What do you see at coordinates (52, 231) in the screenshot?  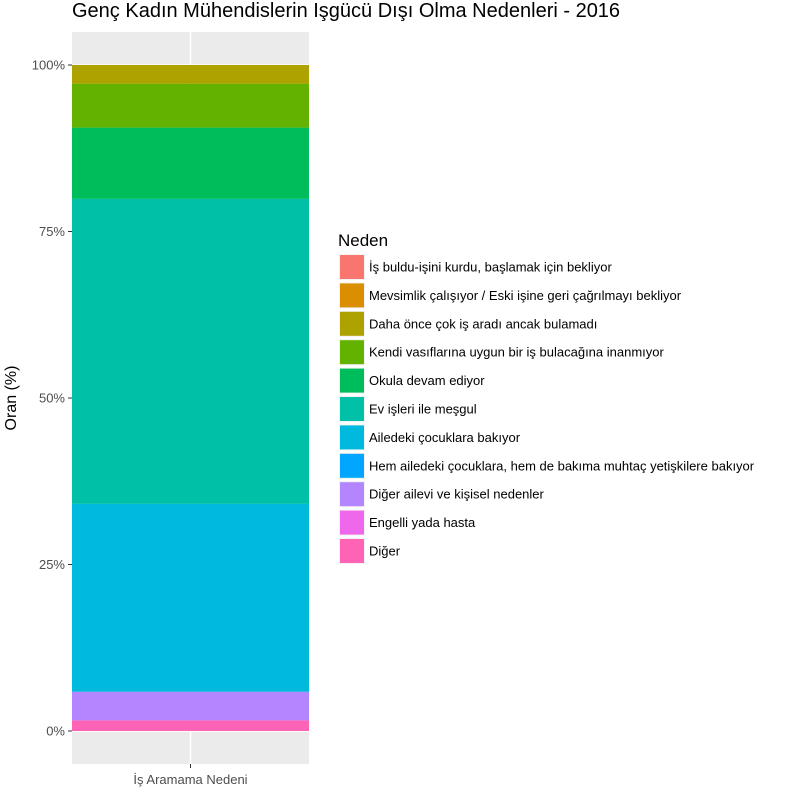 I see `y-tick-label: 75%` at bounding box center [52, 231].